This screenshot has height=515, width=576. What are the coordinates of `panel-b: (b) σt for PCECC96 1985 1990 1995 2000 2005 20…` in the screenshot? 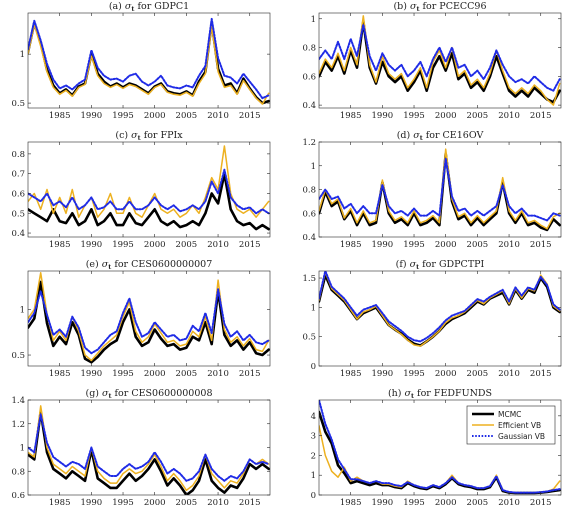 It's located at (432, 61).